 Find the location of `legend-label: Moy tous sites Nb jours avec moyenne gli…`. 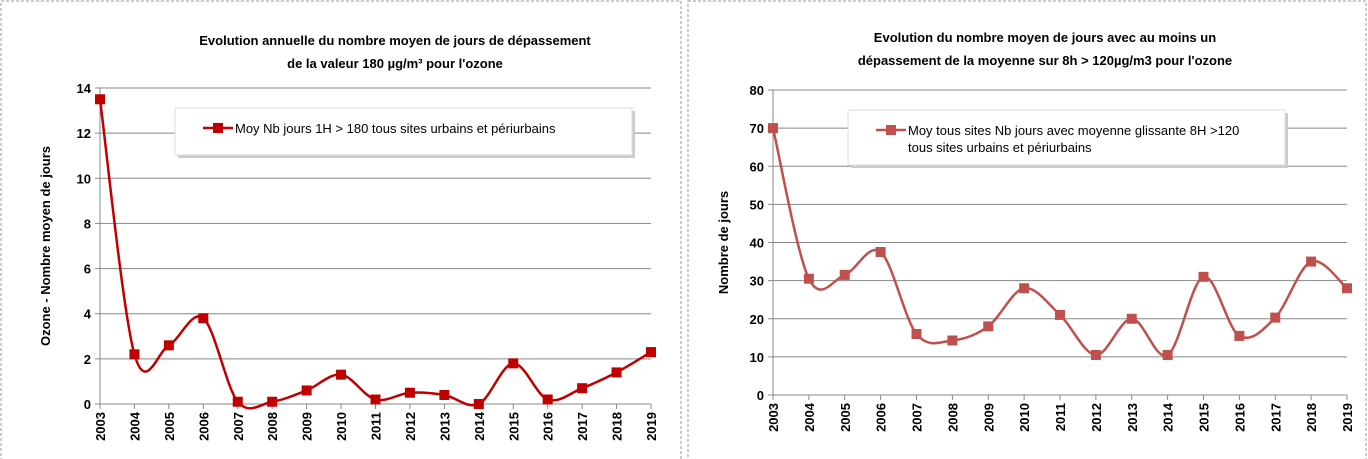

legend-label: Moy tous sites Nb jours avec moyenne gli… is located at coordinates (1074, 139).